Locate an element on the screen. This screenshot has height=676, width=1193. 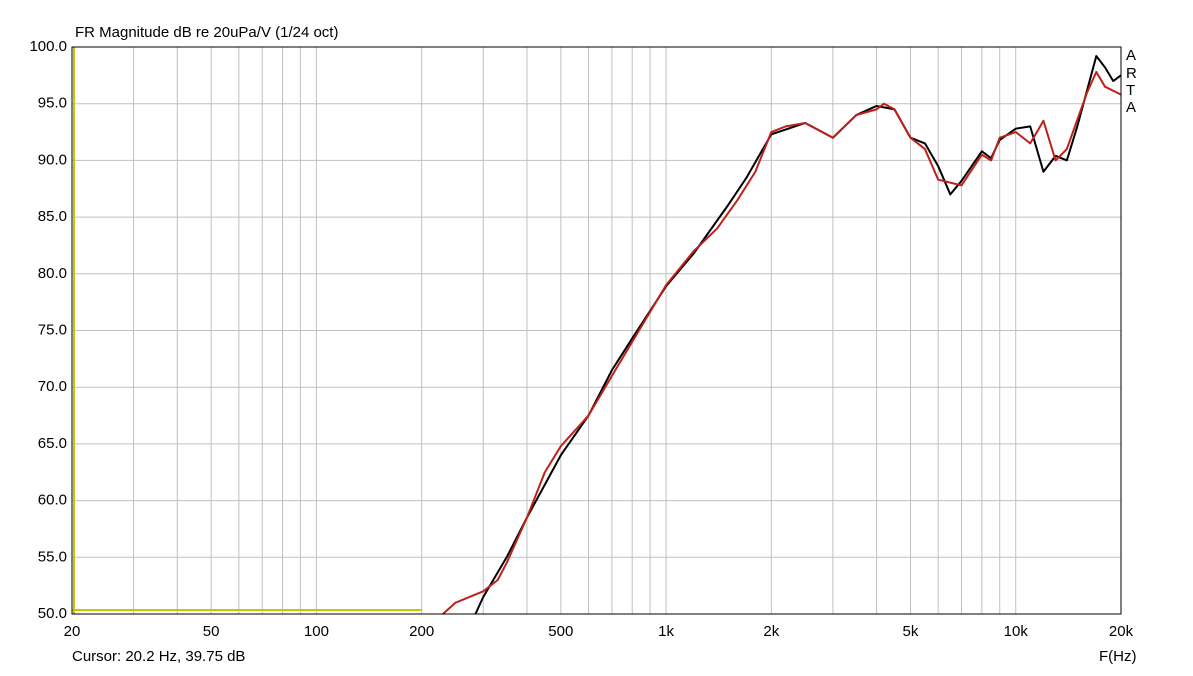
watermark-letter: T is located at coordinates (1130, 90).